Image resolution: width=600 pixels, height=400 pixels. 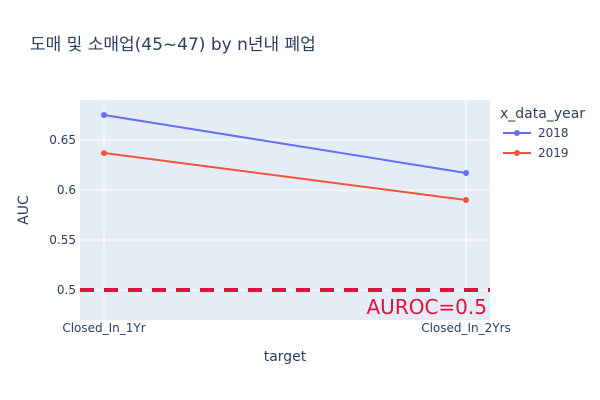 What do you see at coordinates (286, 328) in the screenshot?
I see `x-axis-ticks: Closed_In_1Yr Closed_In_2Yrs` at bounding box center [286, 328].